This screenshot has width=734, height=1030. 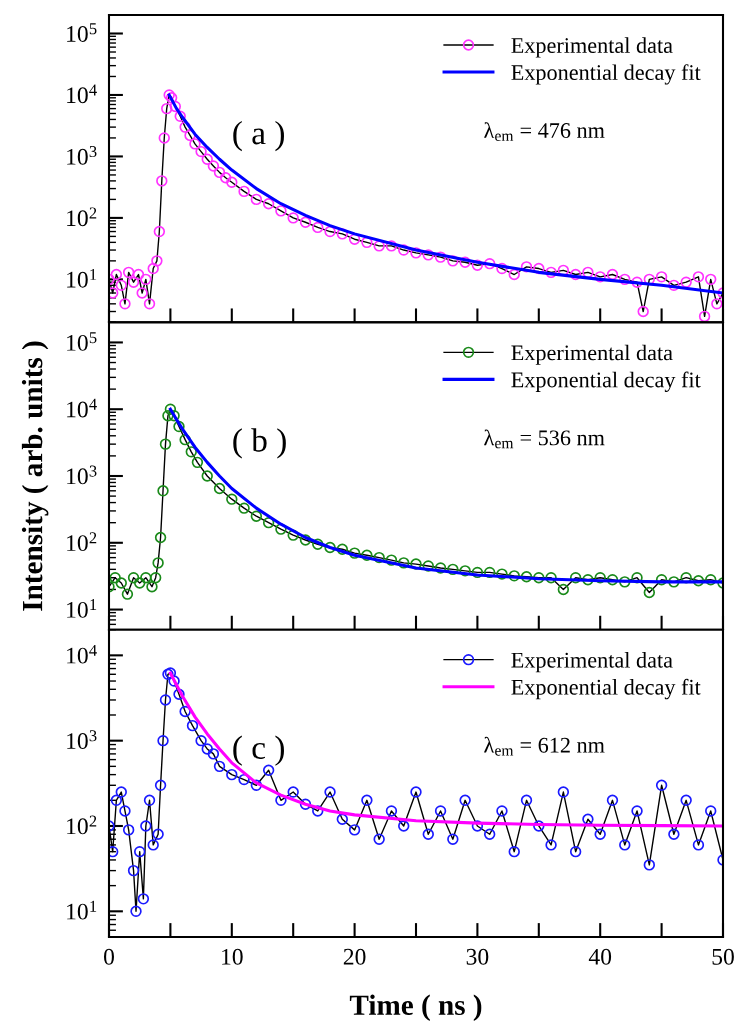 I want to click on annotation: λ$_{em}$ = 476 nm, so click(x=544, y=132).